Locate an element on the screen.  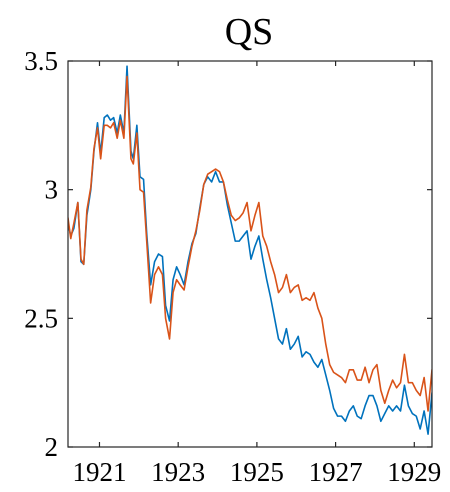
y-tick-label: 3 is located at coordinates (52, 190).